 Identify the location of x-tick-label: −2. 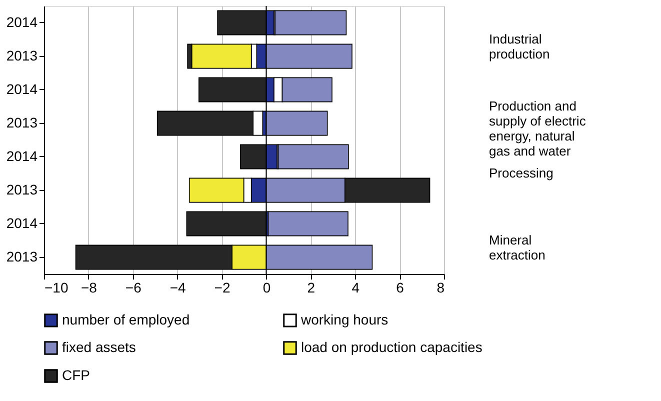
(222, 288).